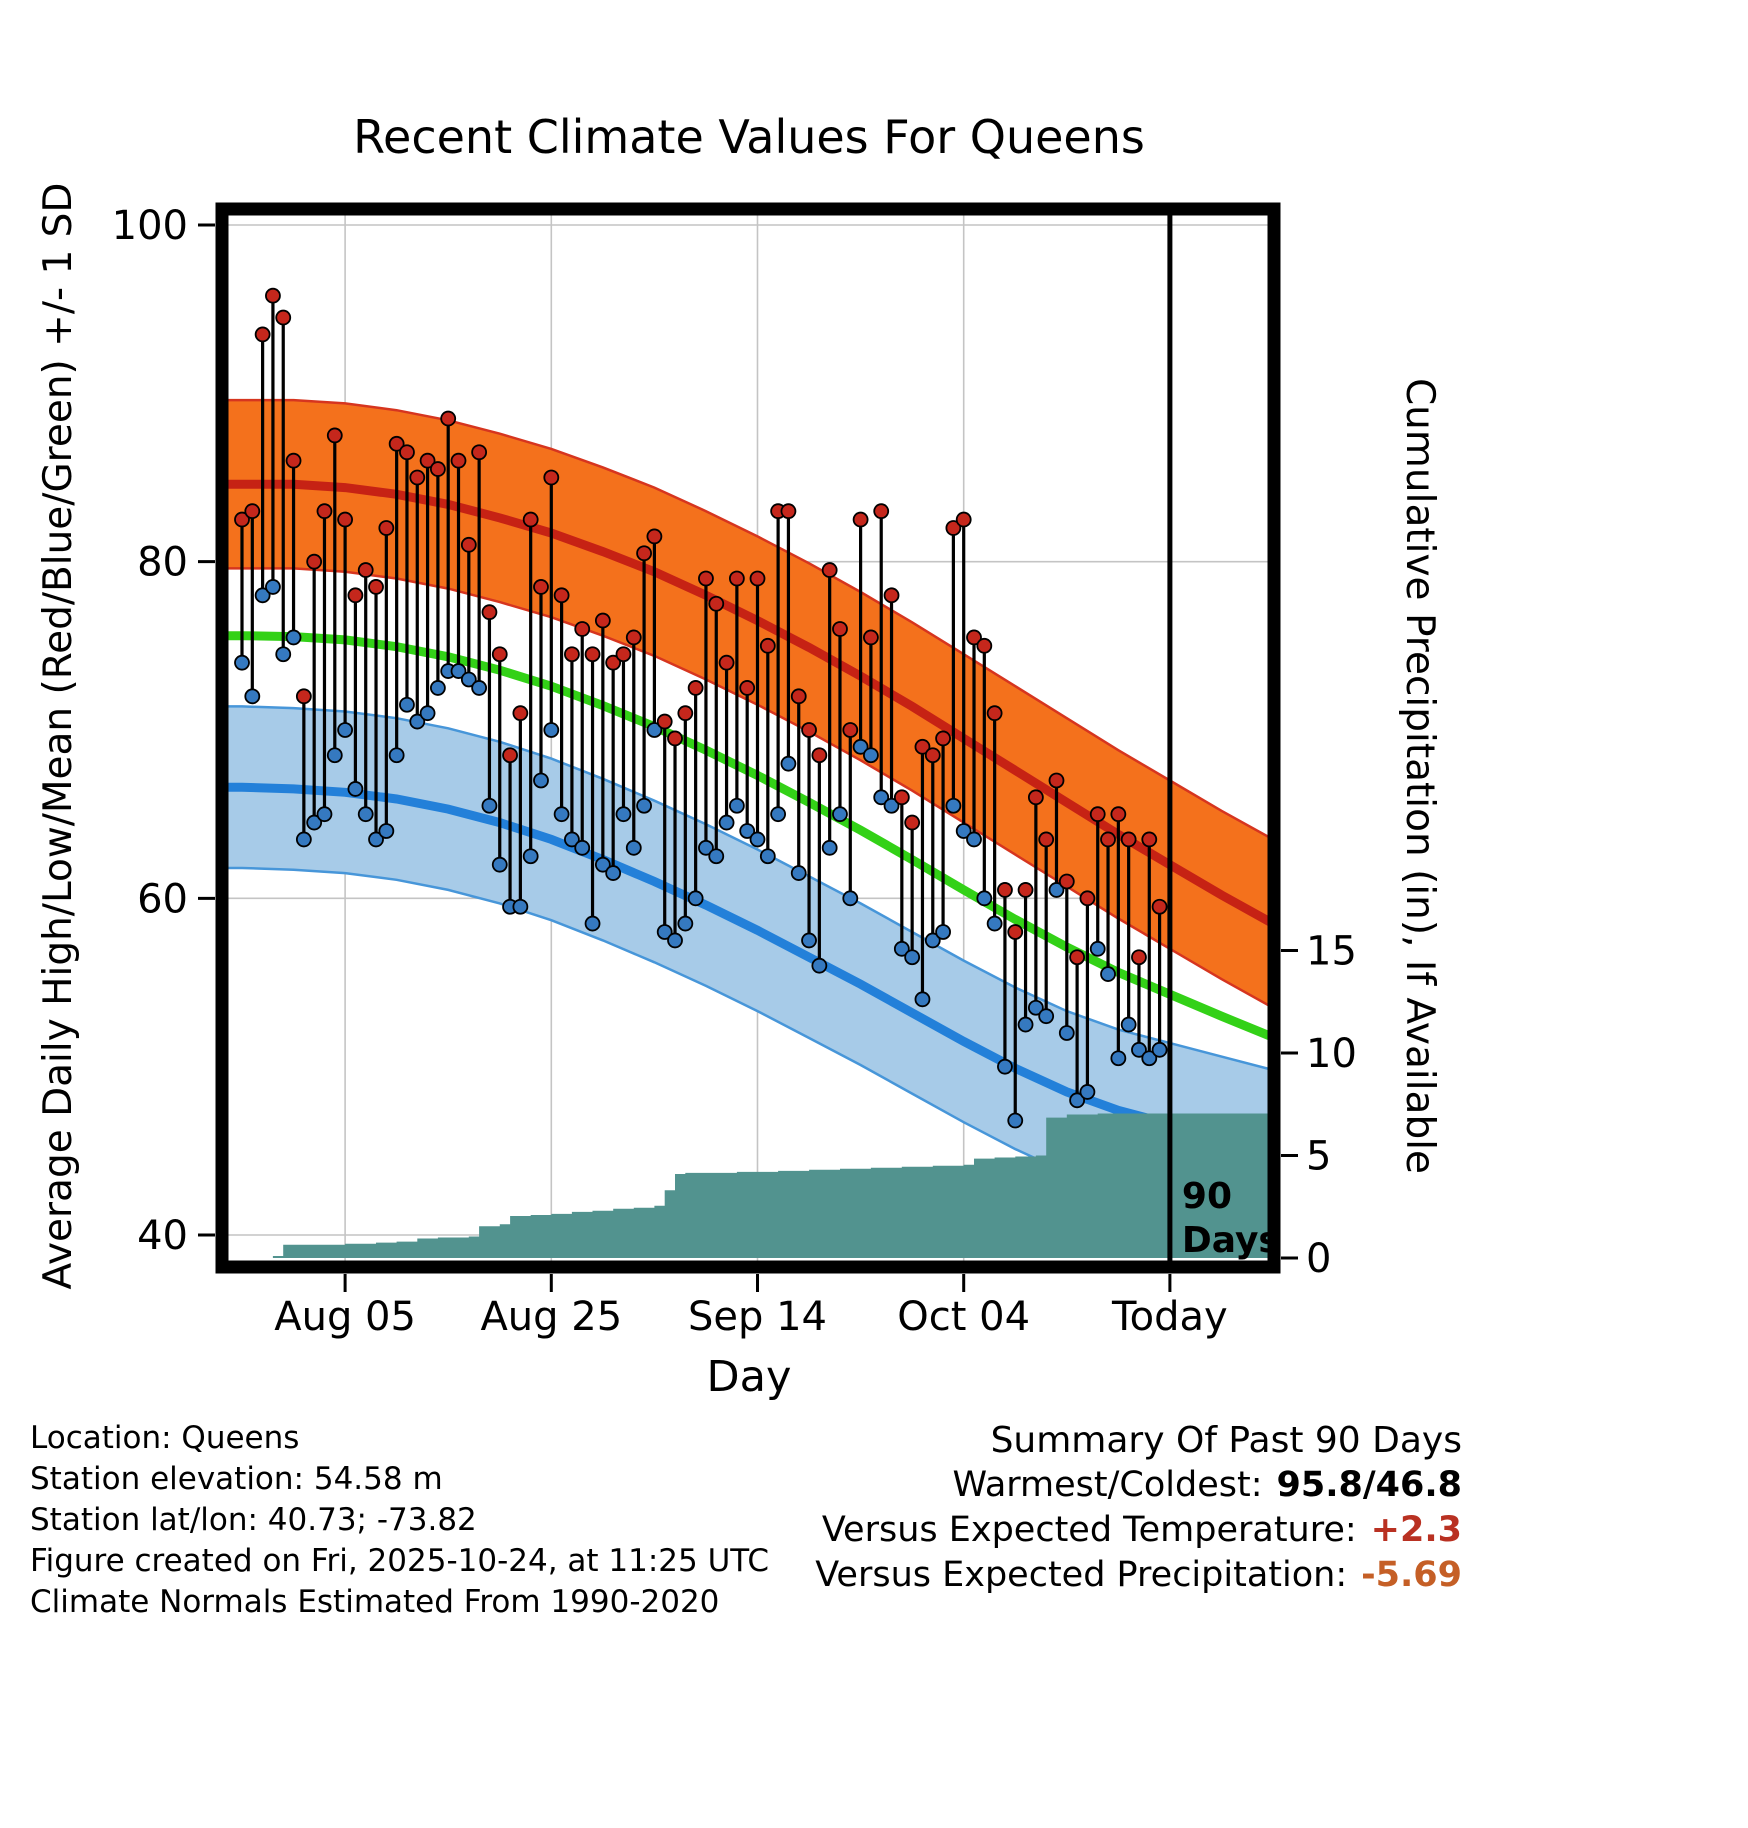 This screenshot has height=1828, width=1748. I want to click on climate-normals-note: Climate Normals Estimated From 1990-2020, so click(375, 1602).